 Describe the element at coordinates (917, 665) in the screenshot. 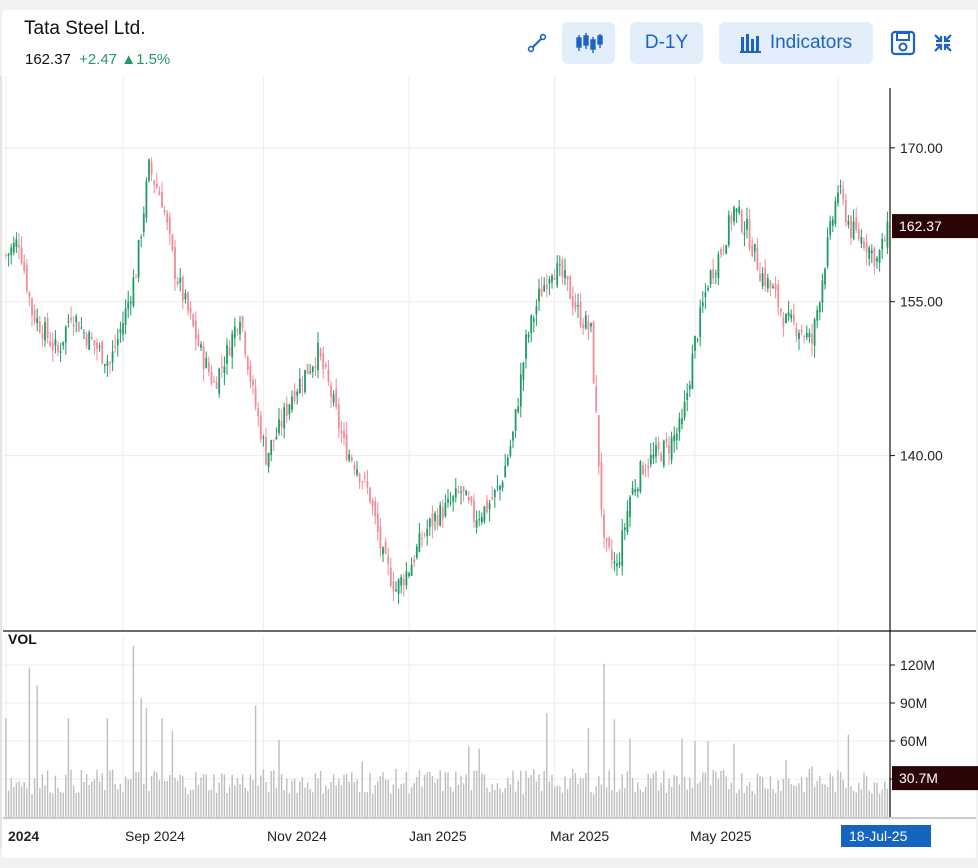

I see `vol-tick-label: 120M` at that location.